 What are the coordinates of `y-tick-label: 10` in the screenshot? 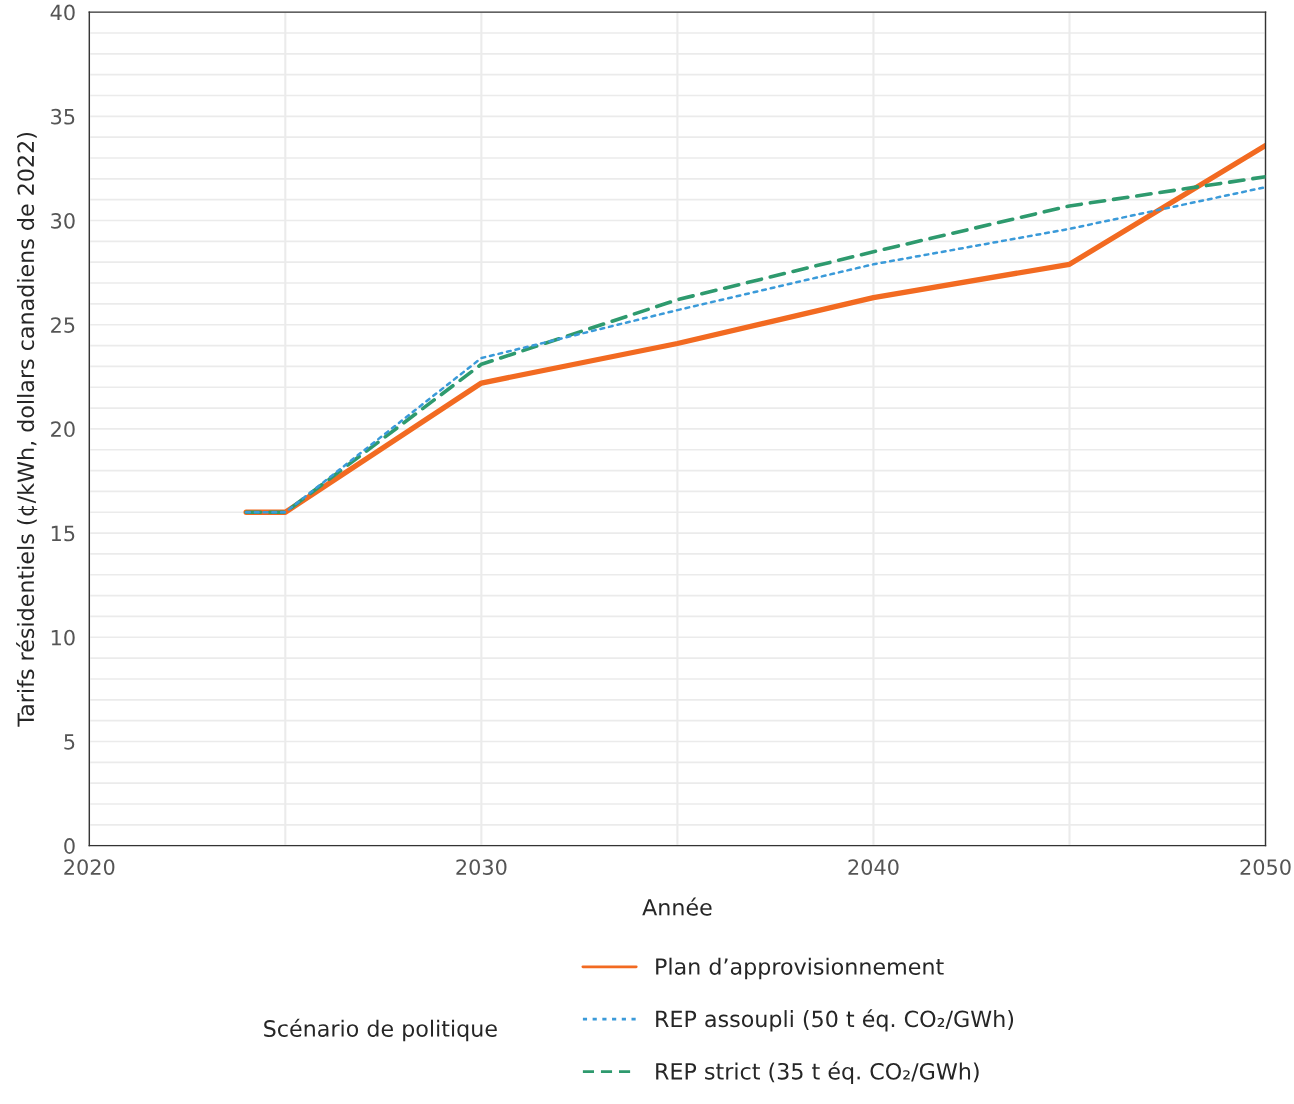 It's located at (63, 637).